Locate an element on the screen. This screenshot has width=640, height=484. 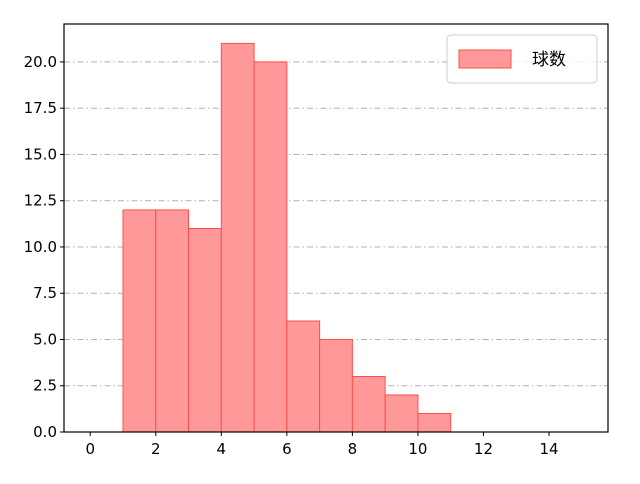
x-tick-label: 12 is located at coordinates (483, 449).